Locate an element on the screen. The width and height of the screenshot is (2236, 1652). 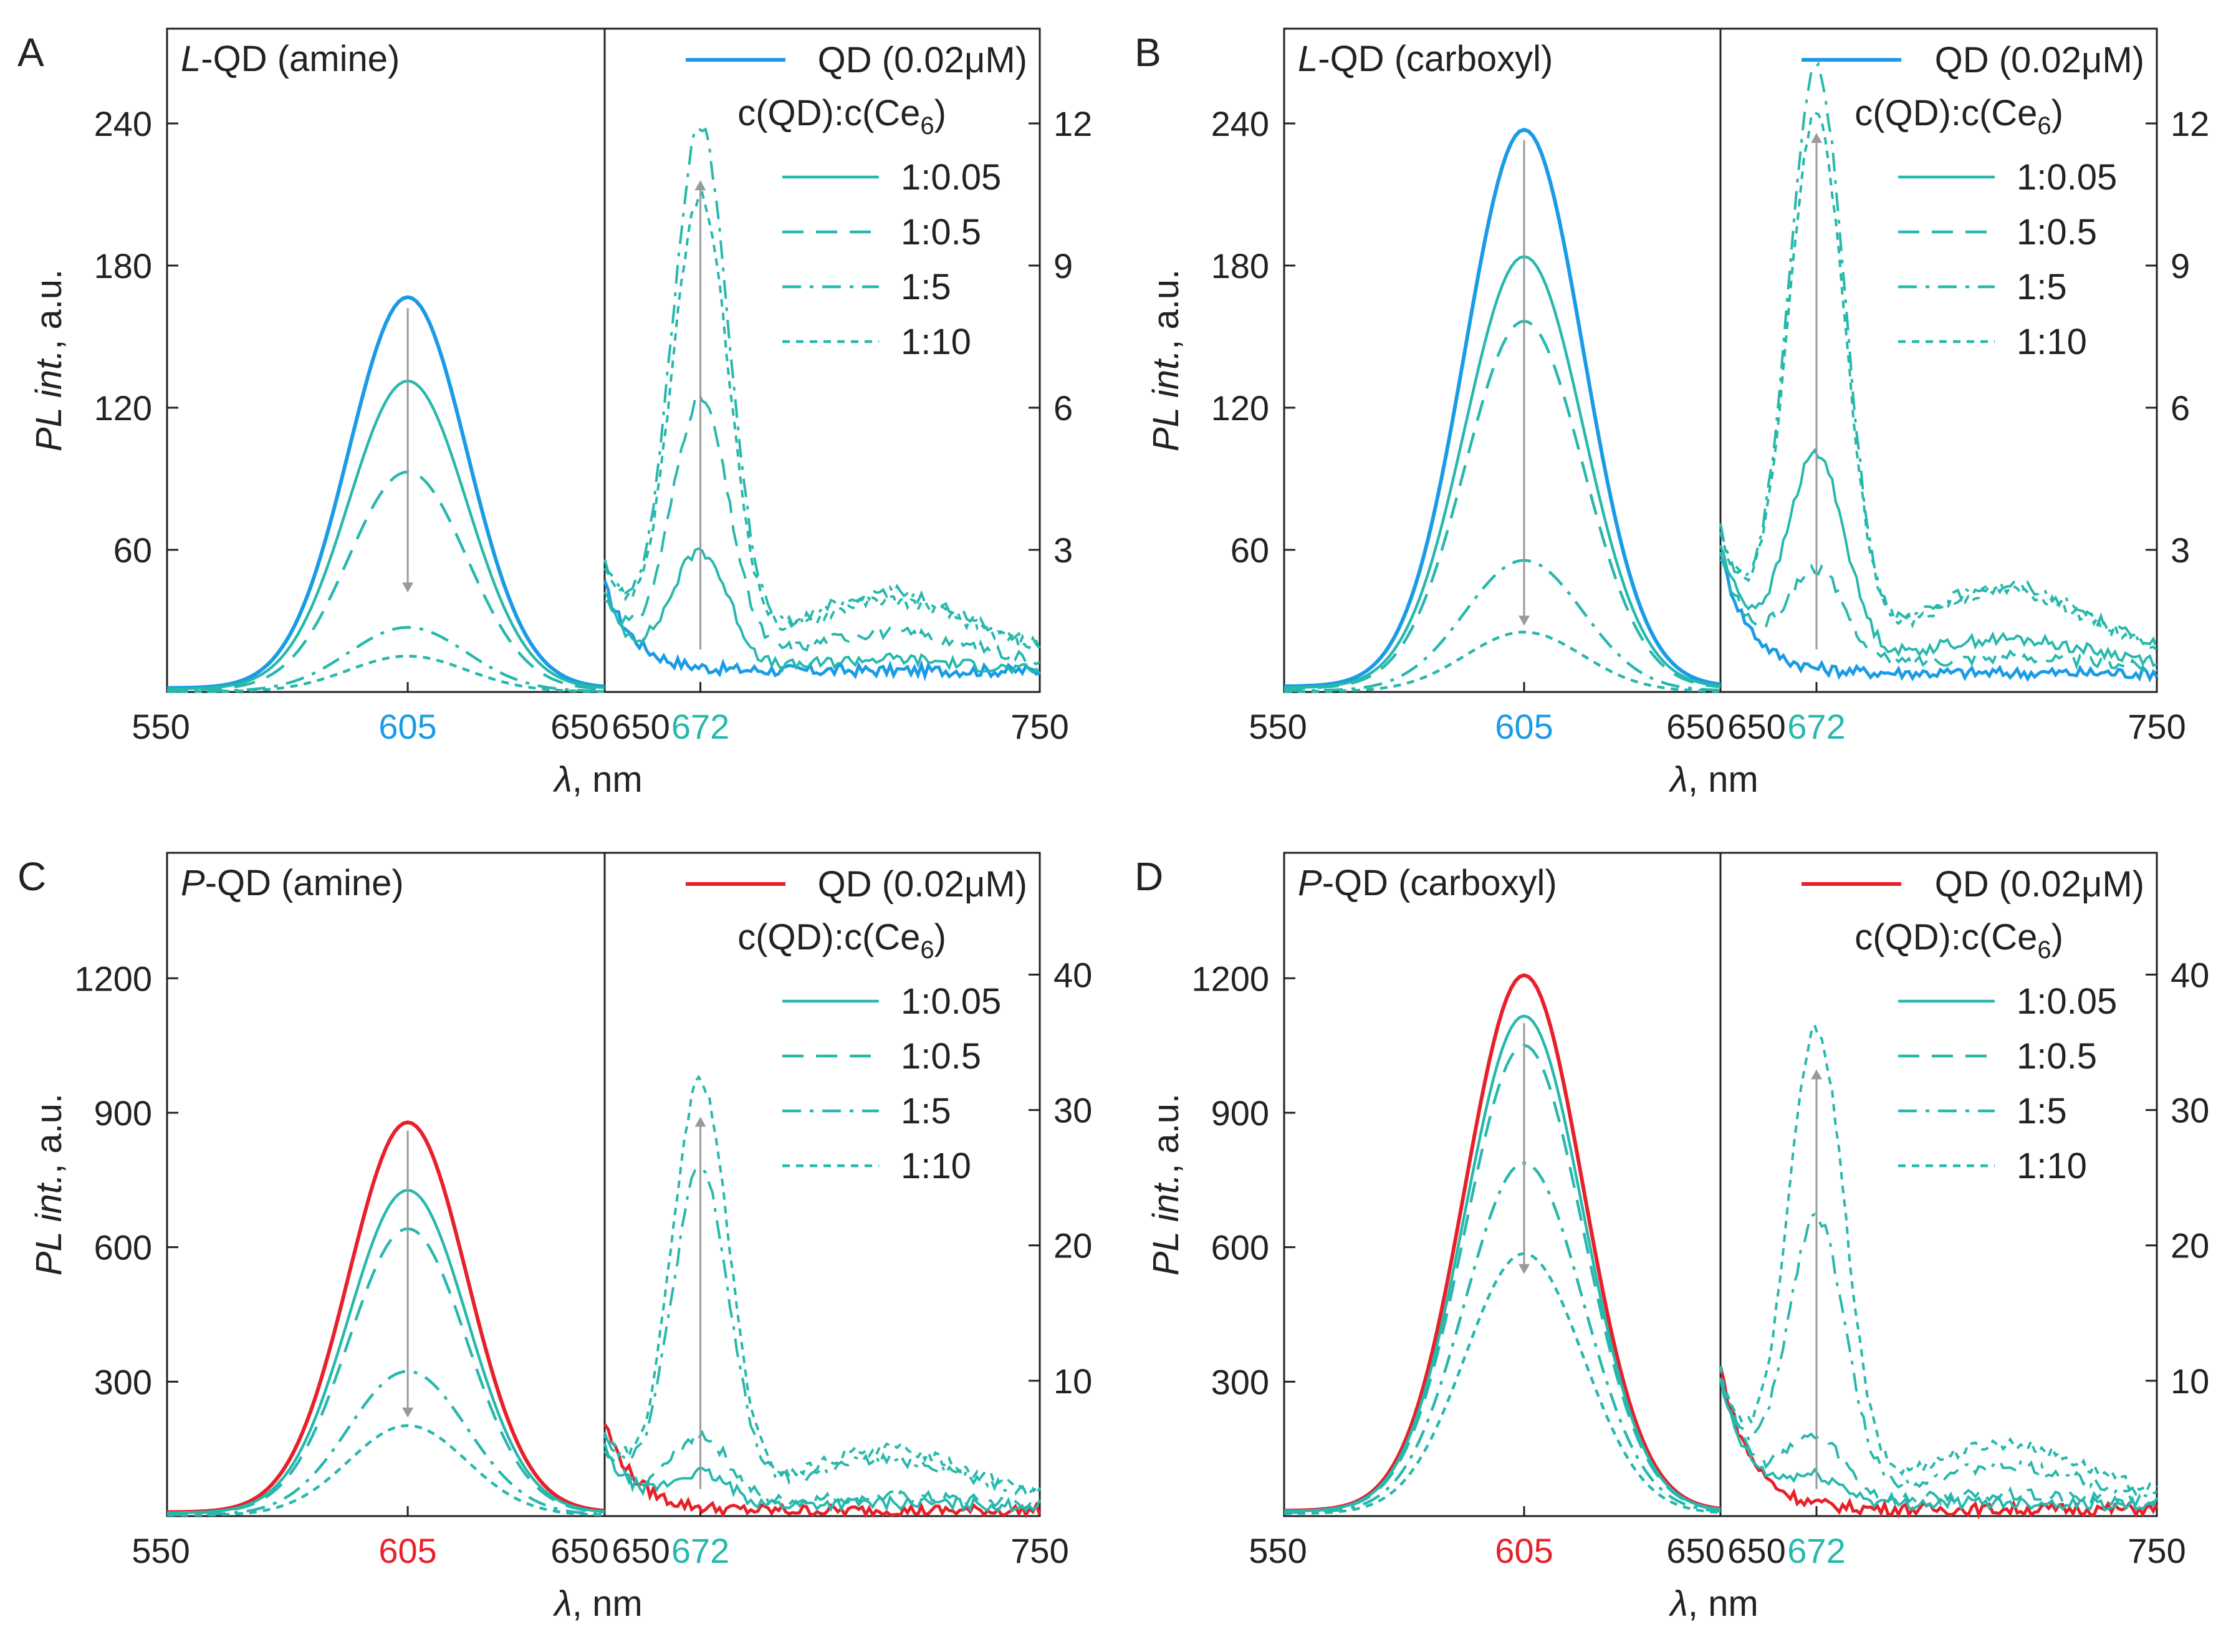
legend-label: 1:0.5 is located at coordinates (2057, 232).